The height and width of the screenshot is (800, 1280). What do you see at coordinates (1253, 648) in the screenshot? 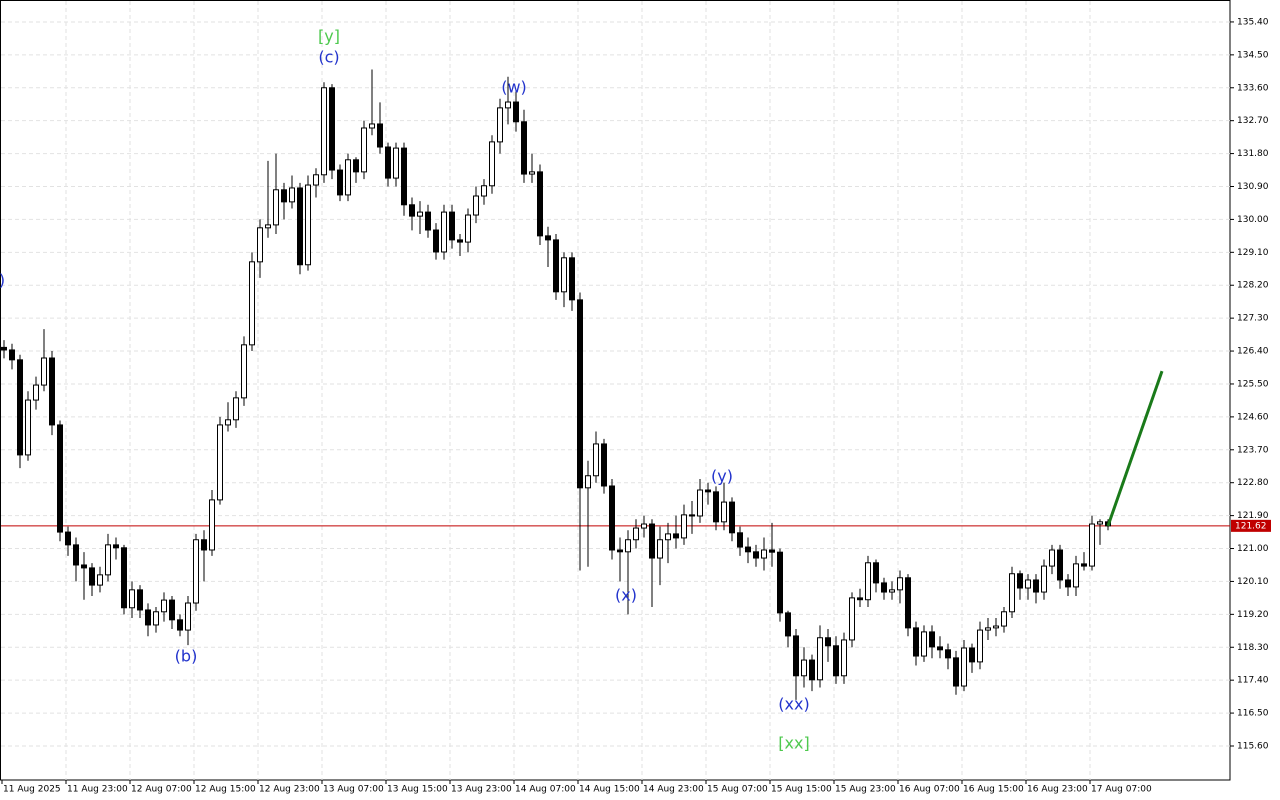
I see `y-tick-label: 118.30` at bounding box center [1253, 648].